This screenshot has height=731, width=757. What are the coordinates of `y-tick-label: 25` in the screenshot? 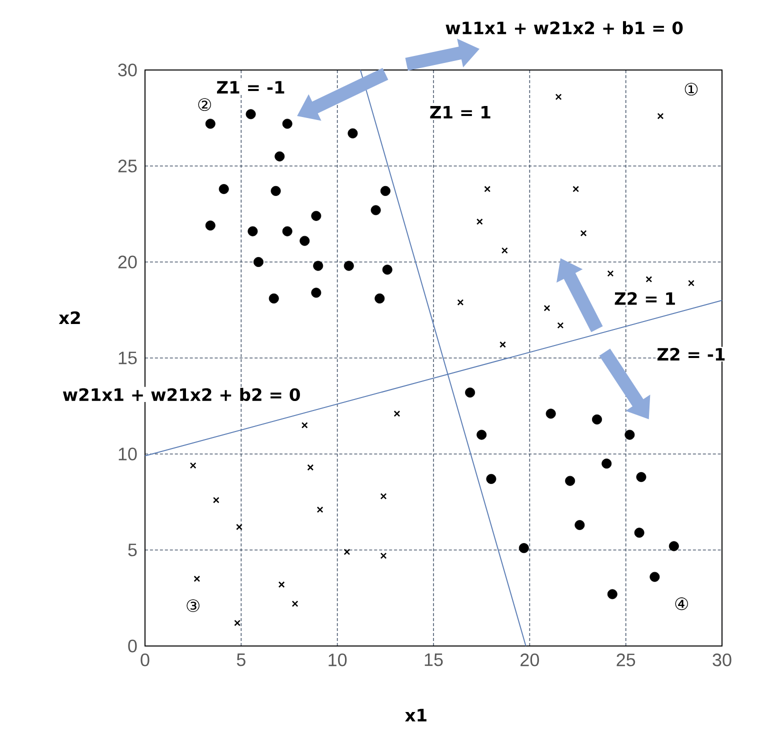 It's located at (127, 166).